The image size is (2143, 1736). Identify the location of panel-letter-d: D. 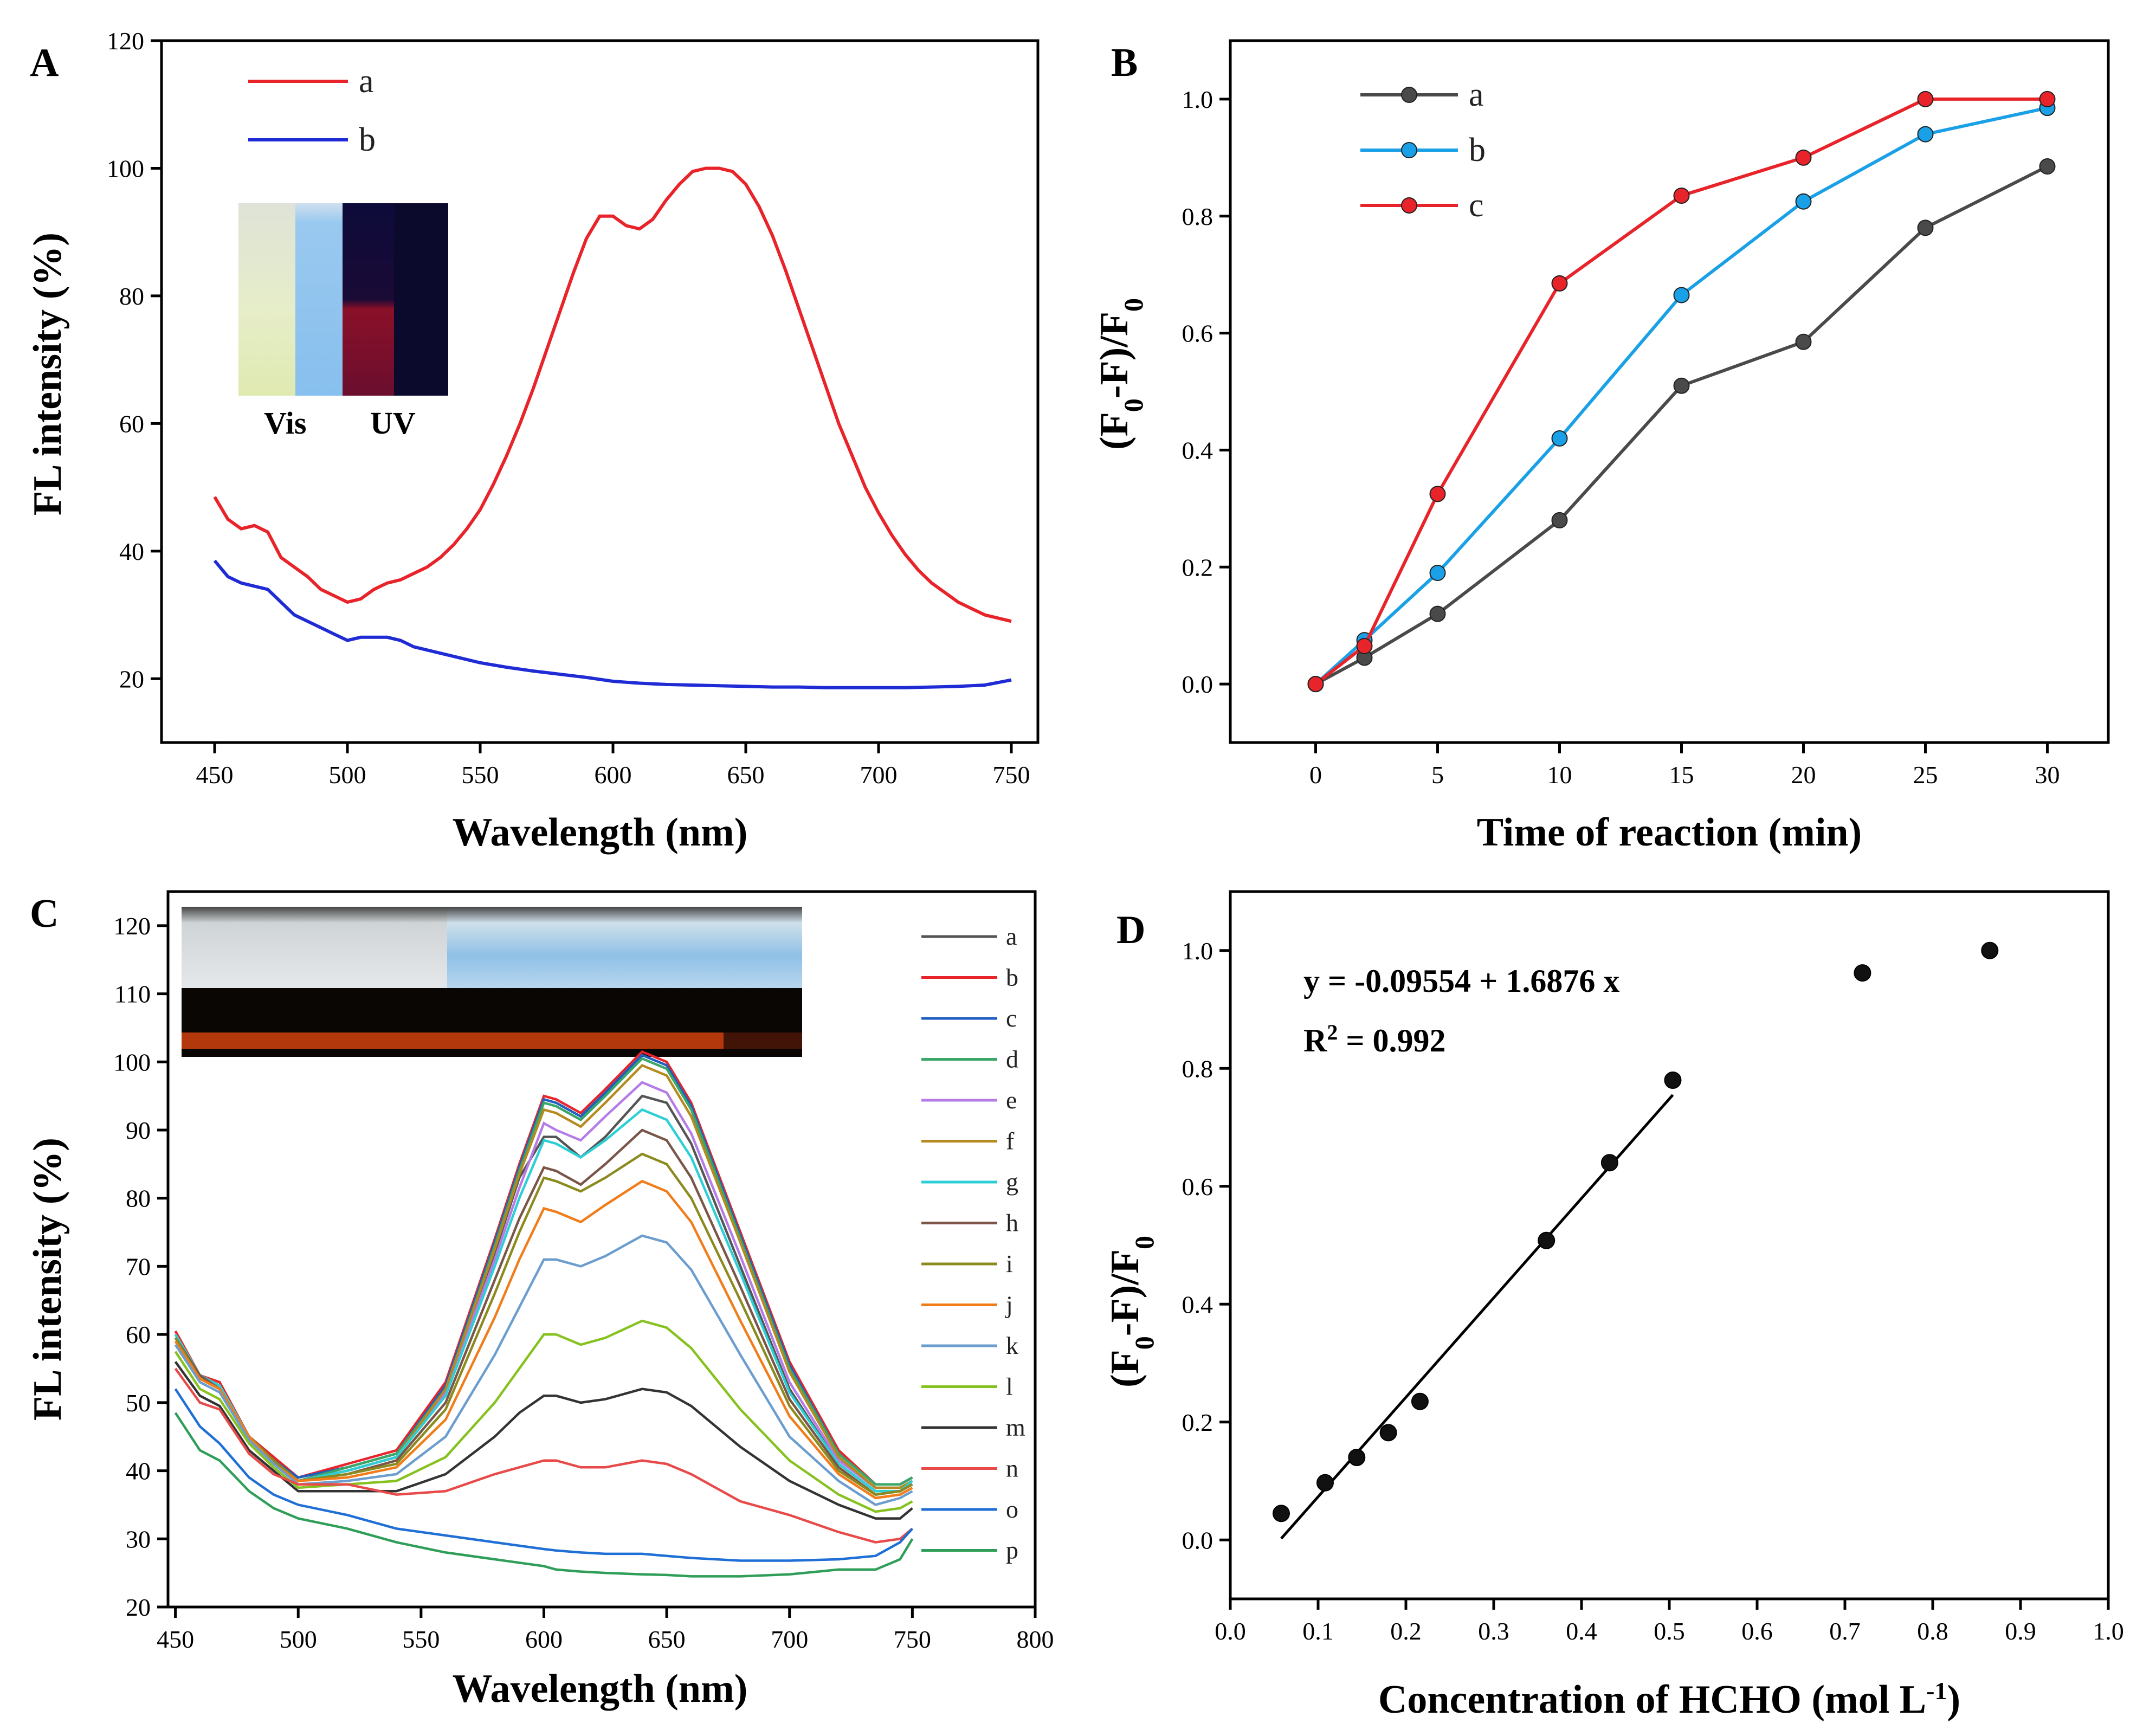
(1131, 930).